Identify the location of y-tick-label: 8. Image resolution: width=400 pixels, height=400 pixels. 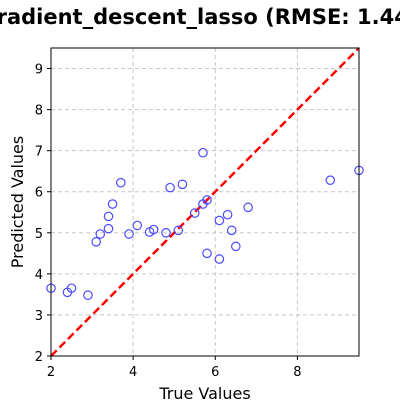
(39, 111).